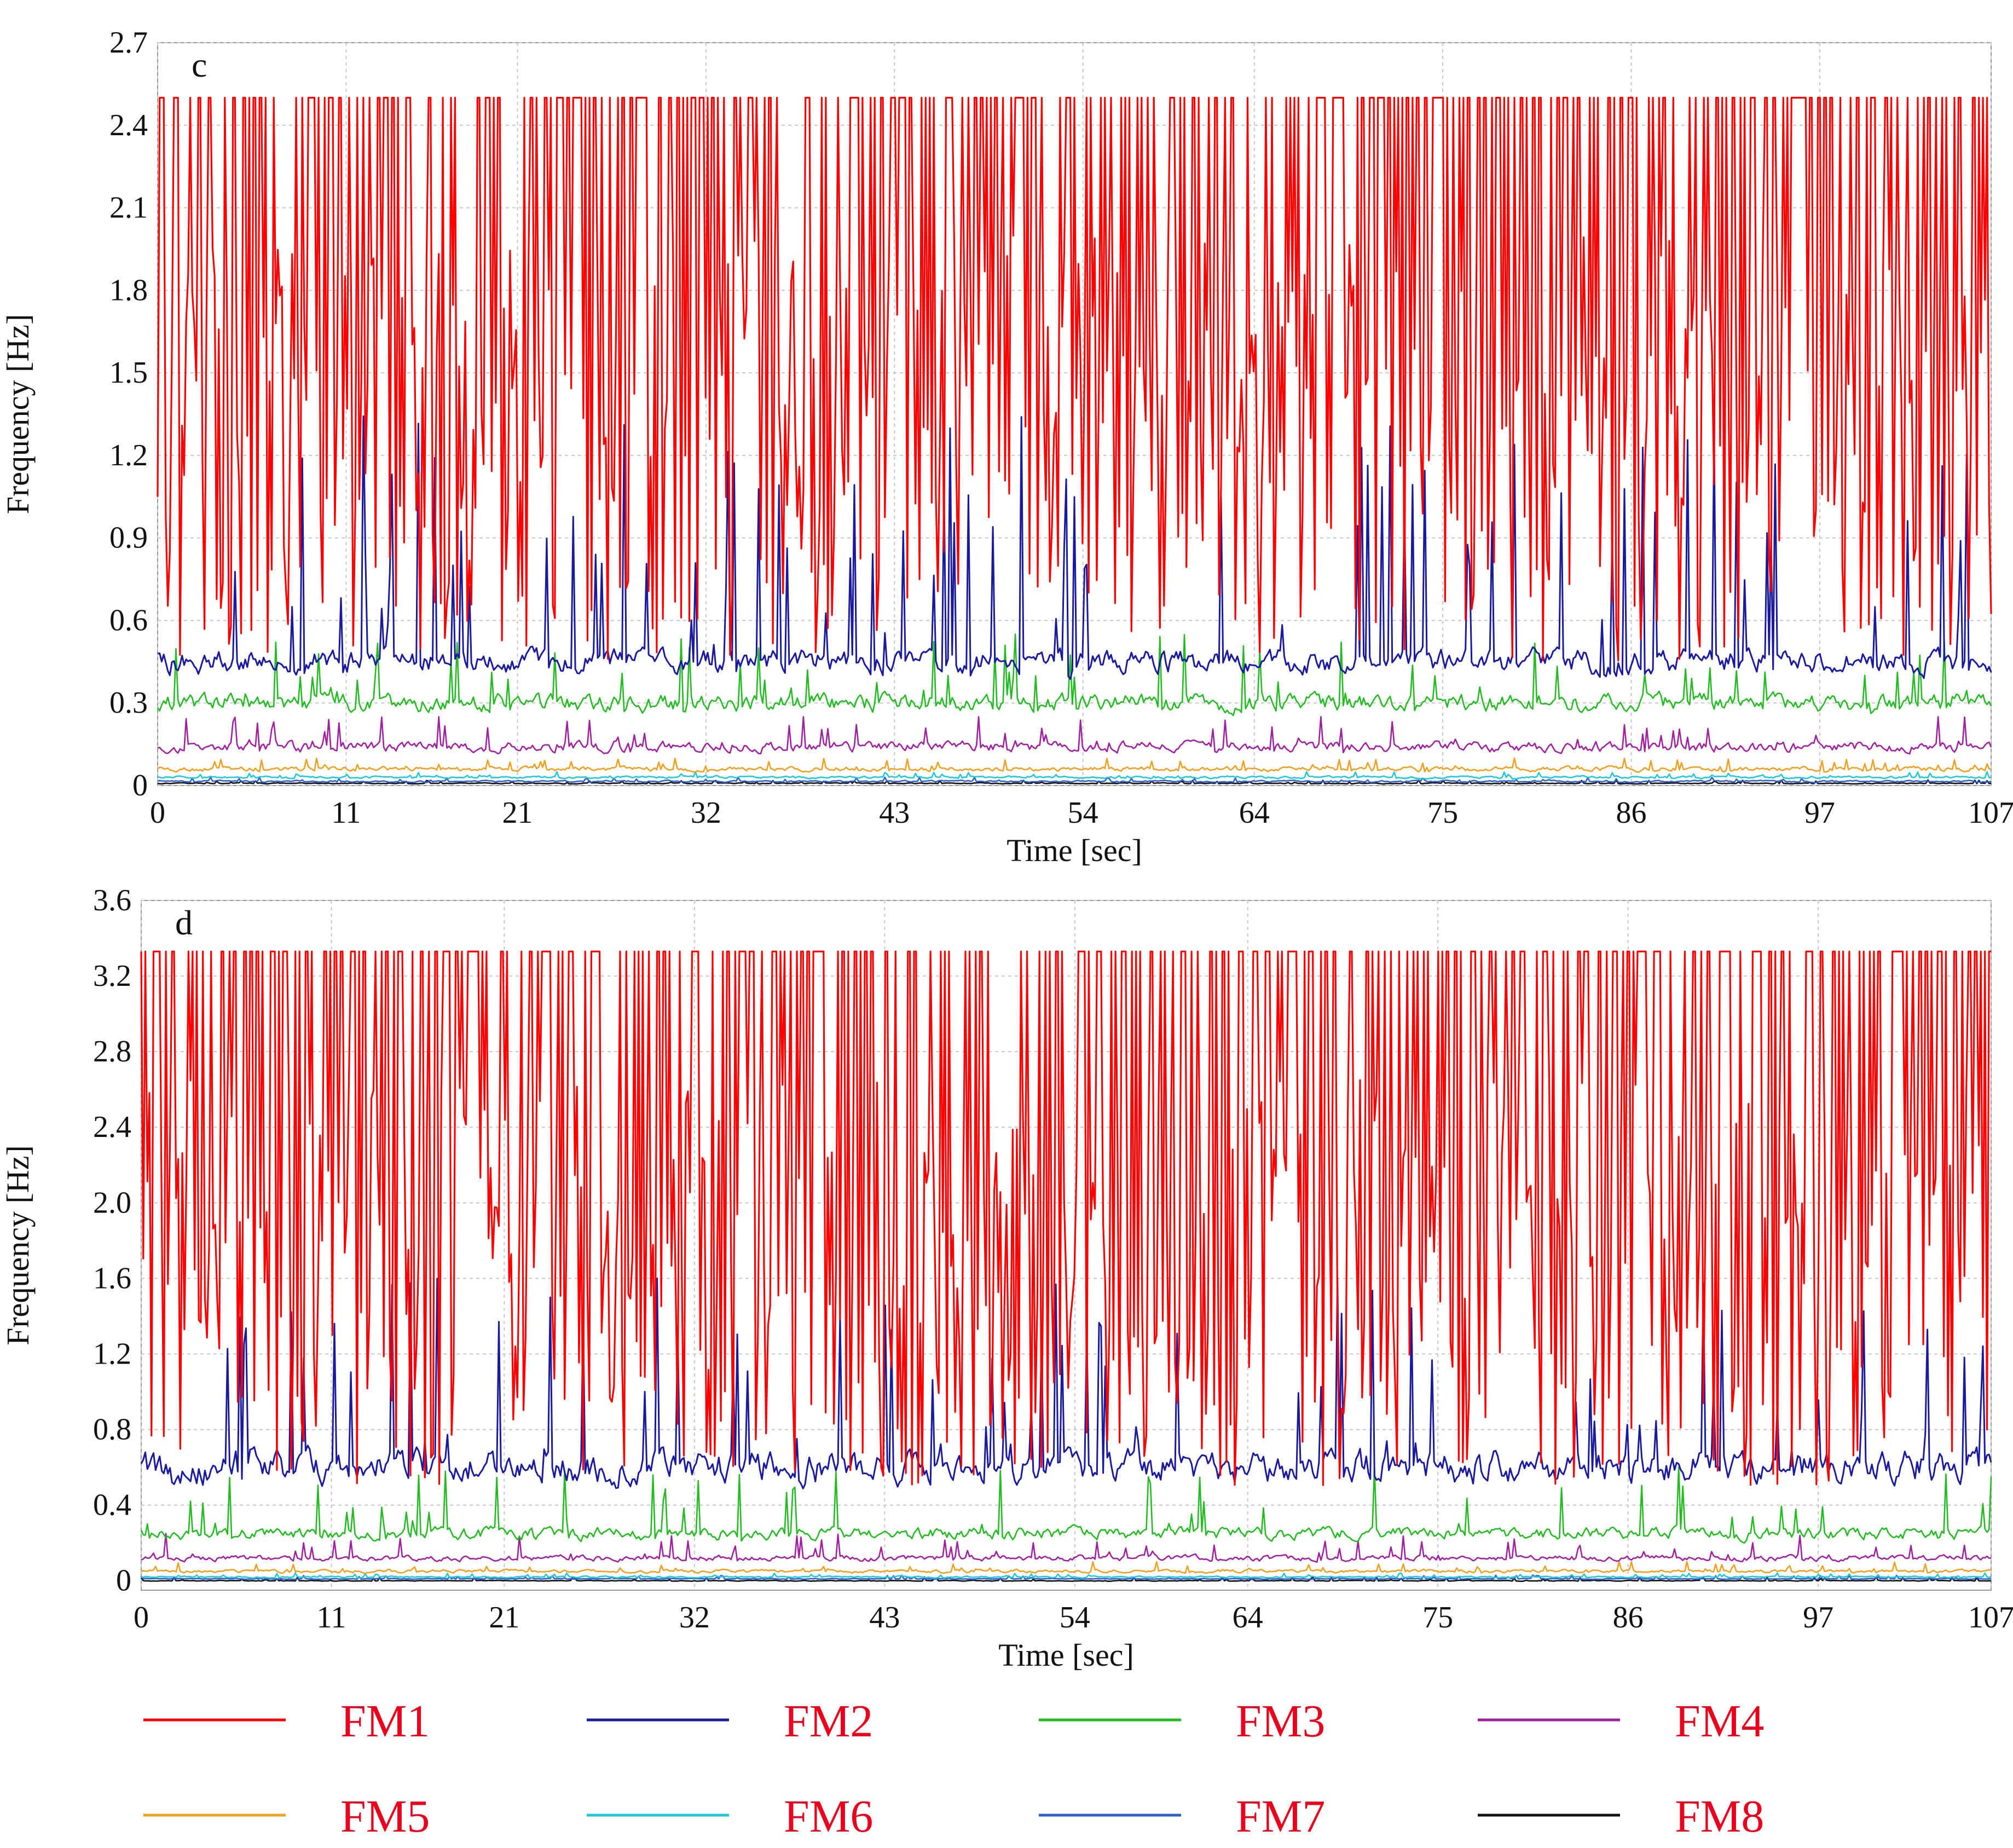 The image size is (2013, 1848). I want to click on y-tick-label: 2.0, so click(112, 1203).